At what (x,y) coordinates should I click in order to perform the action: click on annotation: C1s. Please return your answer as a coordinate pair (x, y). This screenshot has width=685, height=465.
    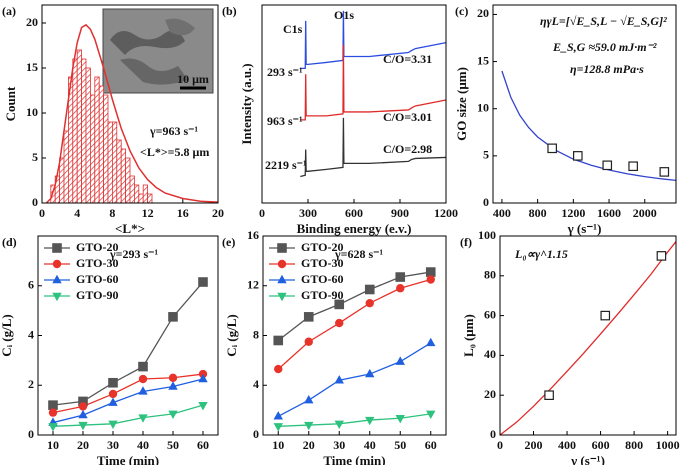
    Looking at the image, I should click on (293, 29).